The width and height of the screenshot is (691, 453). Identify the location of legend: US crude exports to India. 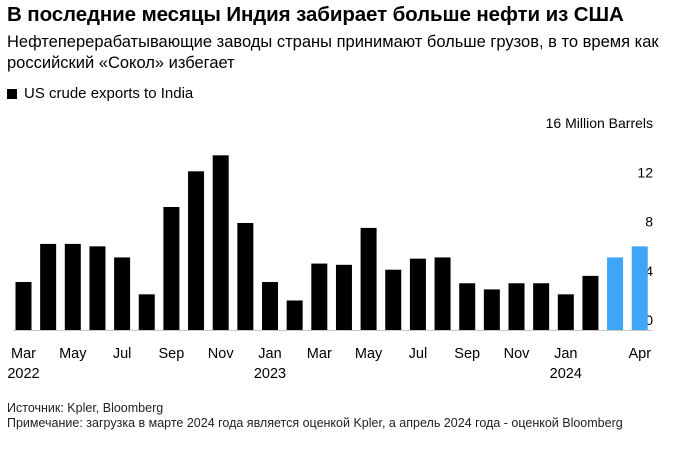
(100, 93).